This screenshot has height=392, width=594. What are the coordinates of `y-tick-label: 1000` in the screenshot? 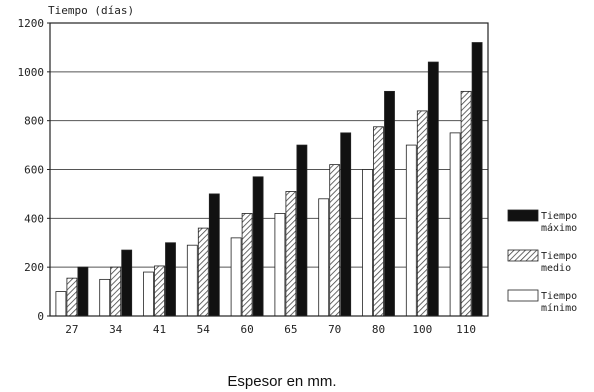 It's located at (31, 72).